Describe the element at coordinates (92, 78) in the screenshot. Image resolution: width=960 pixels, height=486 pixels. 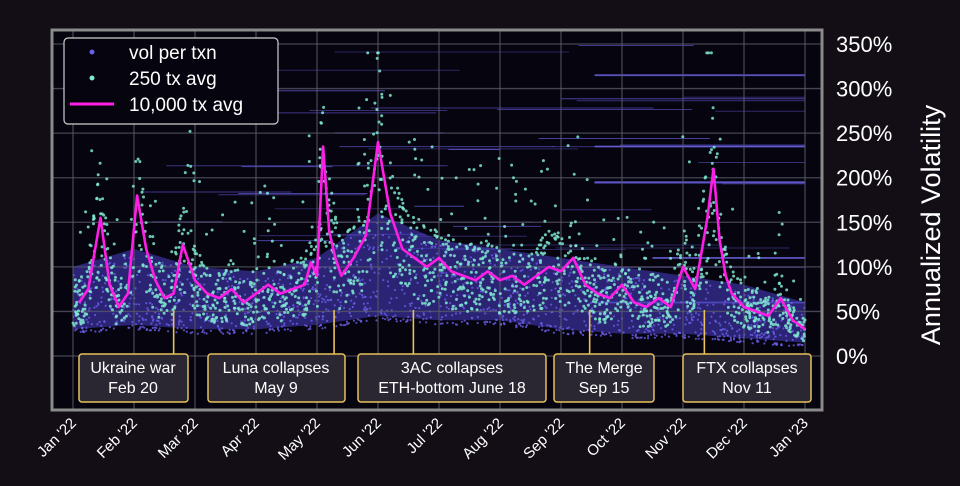
I see `legend-swatch-250-tx-avg` at that location.